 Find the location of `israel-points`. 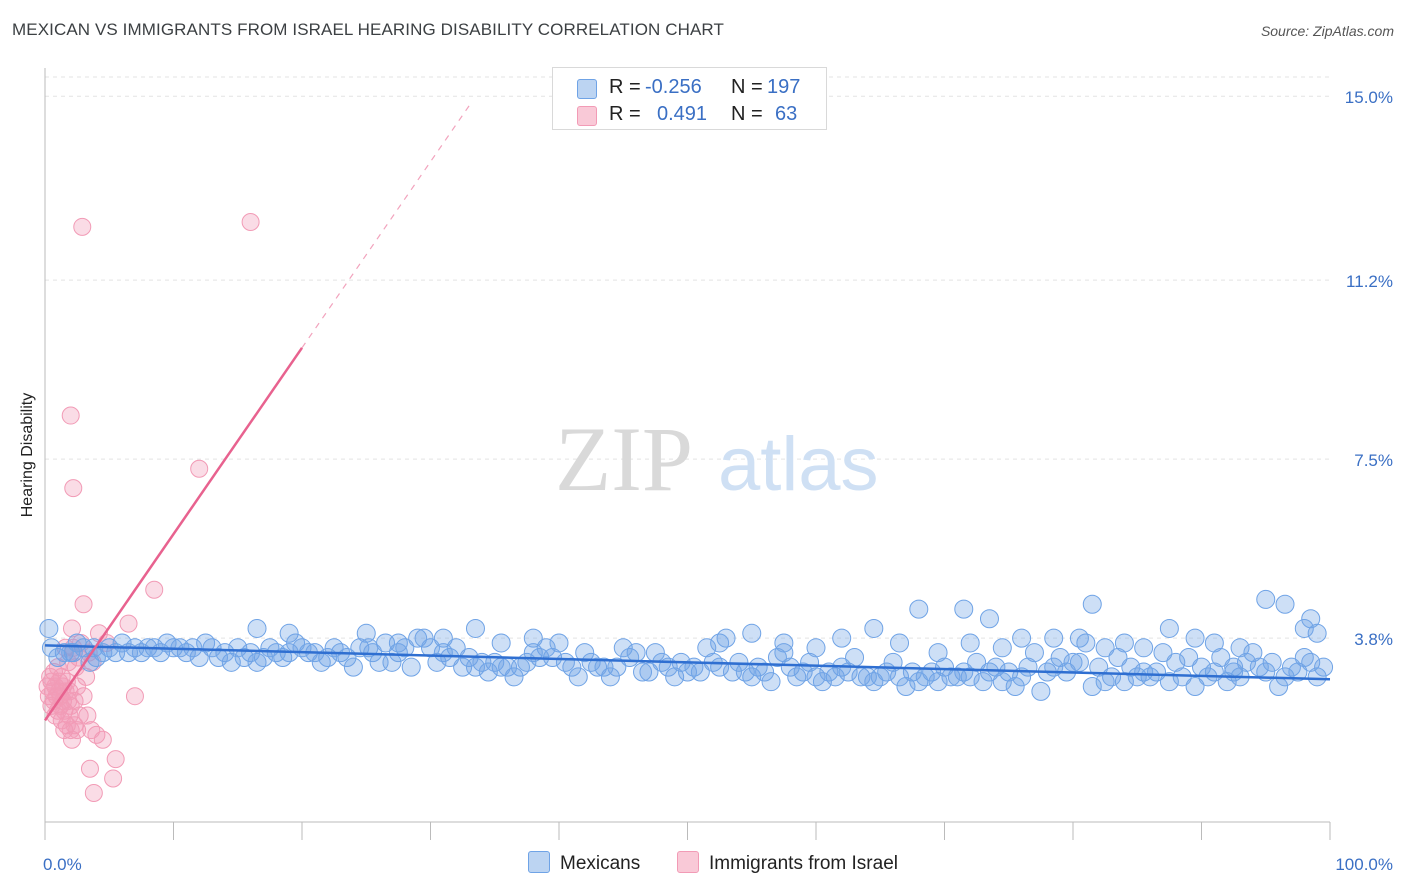

israel-points is located at coordinates (149, 507).